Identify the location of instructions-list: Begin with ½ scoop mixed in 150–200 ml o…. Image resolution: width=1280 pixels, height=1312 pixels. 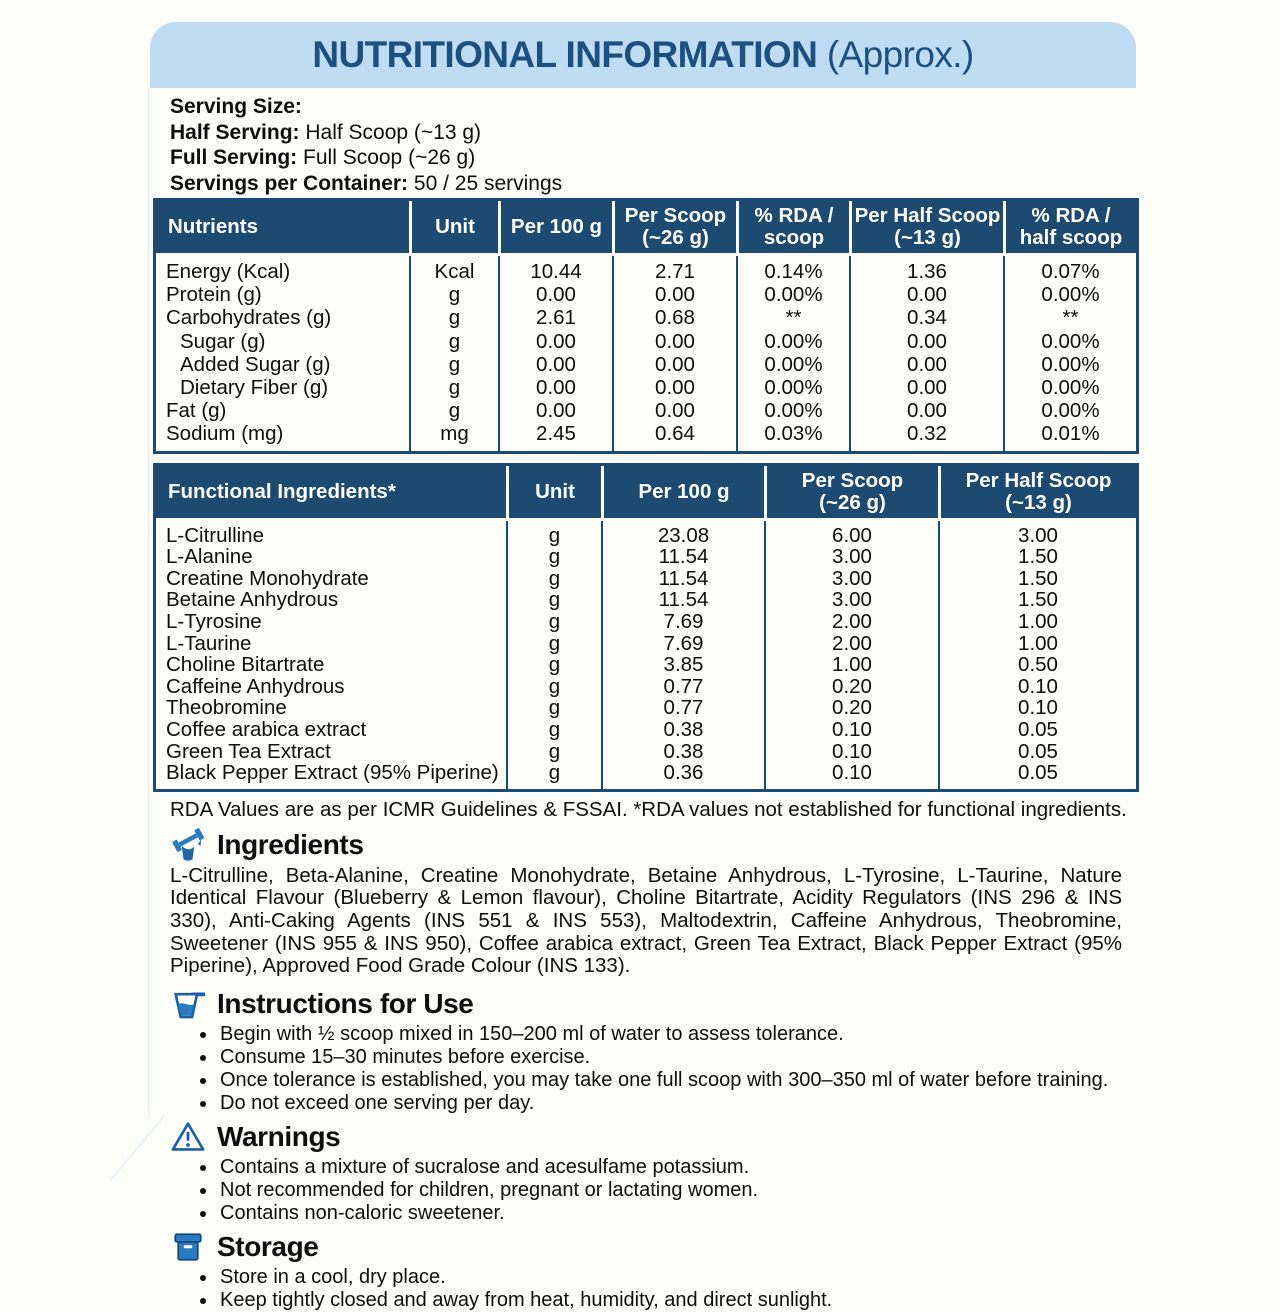
(653, 1069).